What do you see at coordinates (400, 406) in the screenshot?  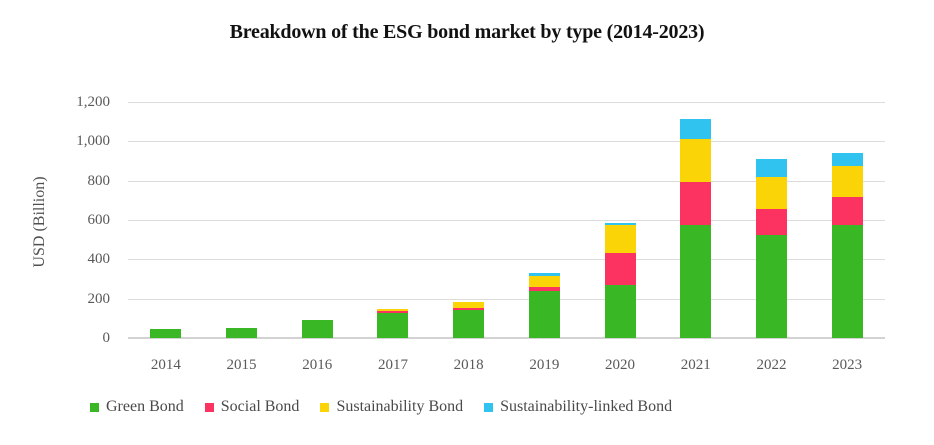 I see `legend-label: Sustainability Bond` at bounding box center [400, 406].